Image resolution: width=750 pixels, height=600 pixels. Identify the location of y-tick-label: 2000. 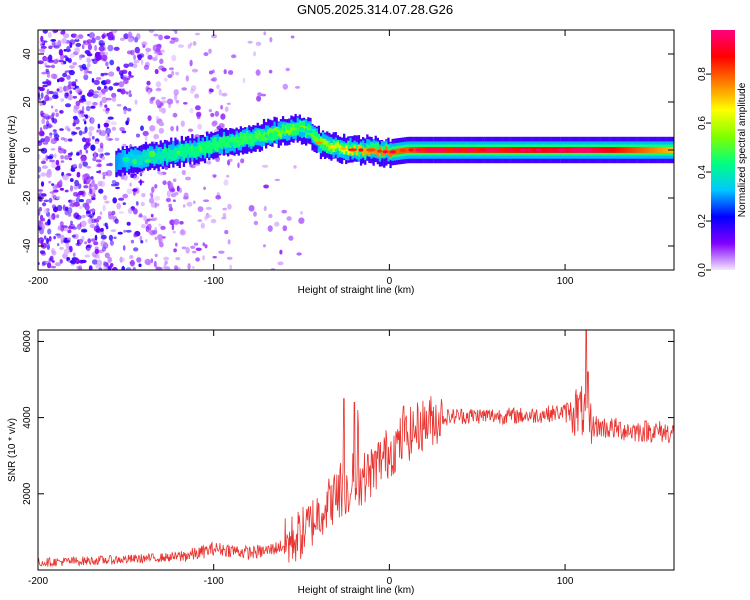
(27, 493).